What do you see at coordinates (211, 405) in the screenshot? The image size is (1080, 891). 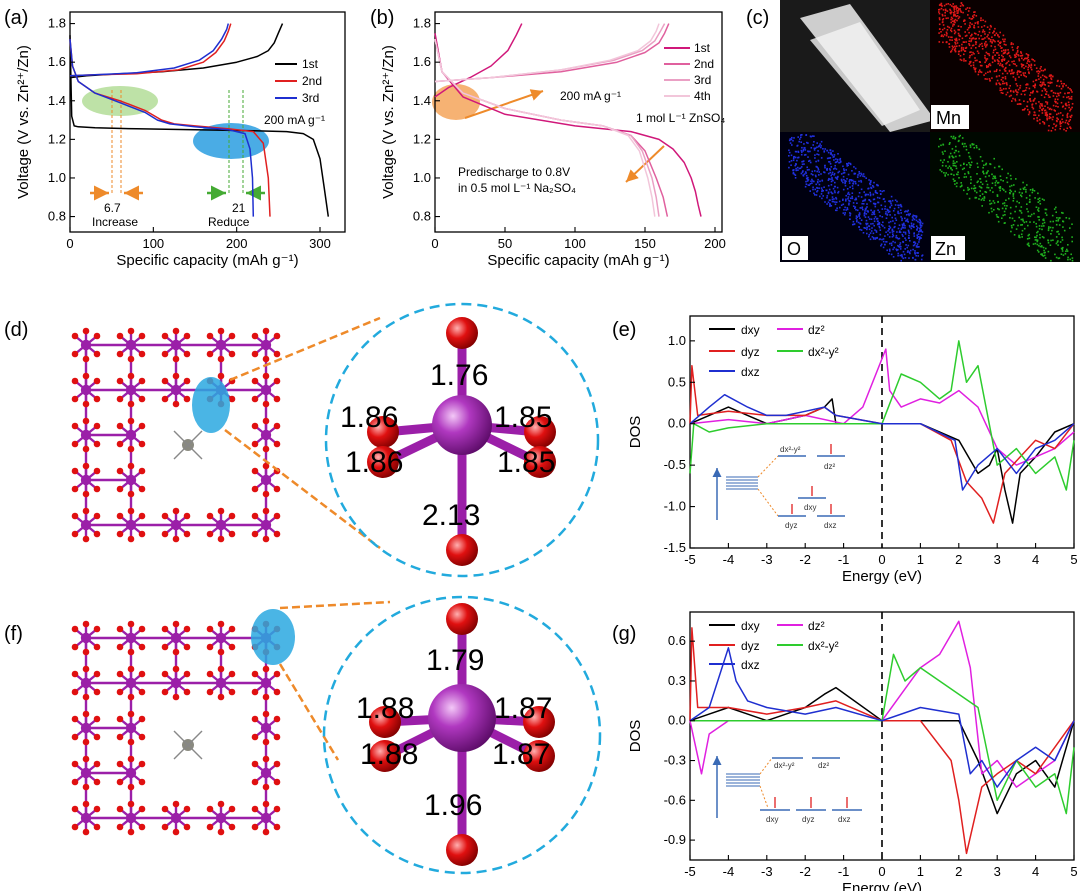 I see `highlight-site-d` at bounding box center [211, 405].